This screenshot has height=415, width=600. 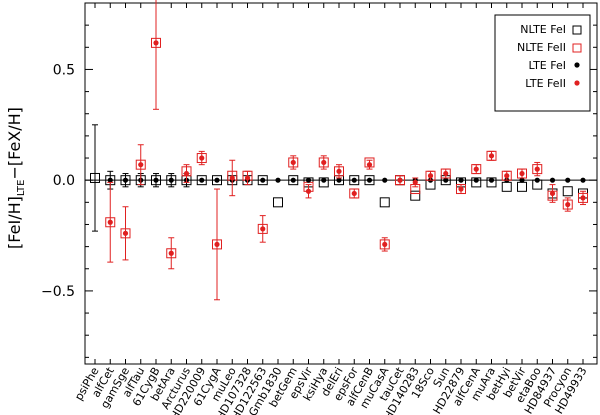 I want to click on legend: NLTE FeI NLTE FeII LTE FeI LTE FeII, so click(x=542, y=63).